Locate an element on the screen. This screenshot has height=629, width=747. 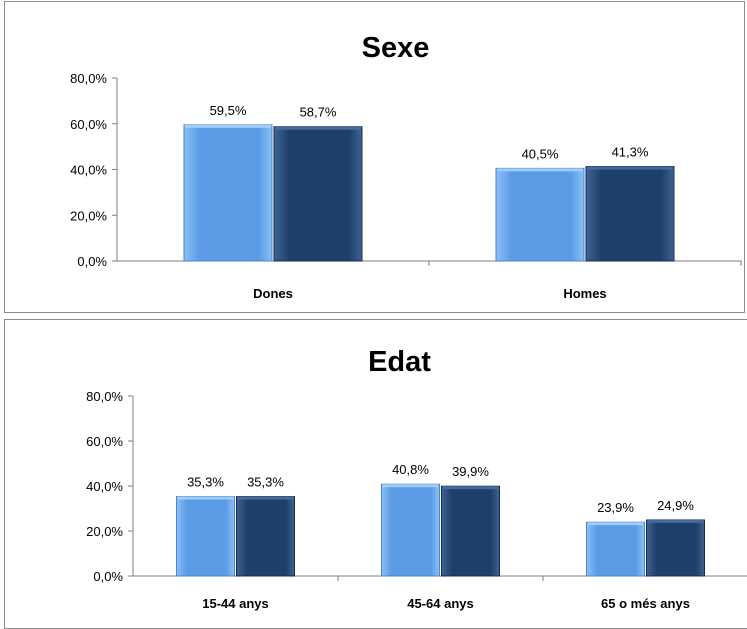
data-label: 58,7% is located at coordinates (318, 112).